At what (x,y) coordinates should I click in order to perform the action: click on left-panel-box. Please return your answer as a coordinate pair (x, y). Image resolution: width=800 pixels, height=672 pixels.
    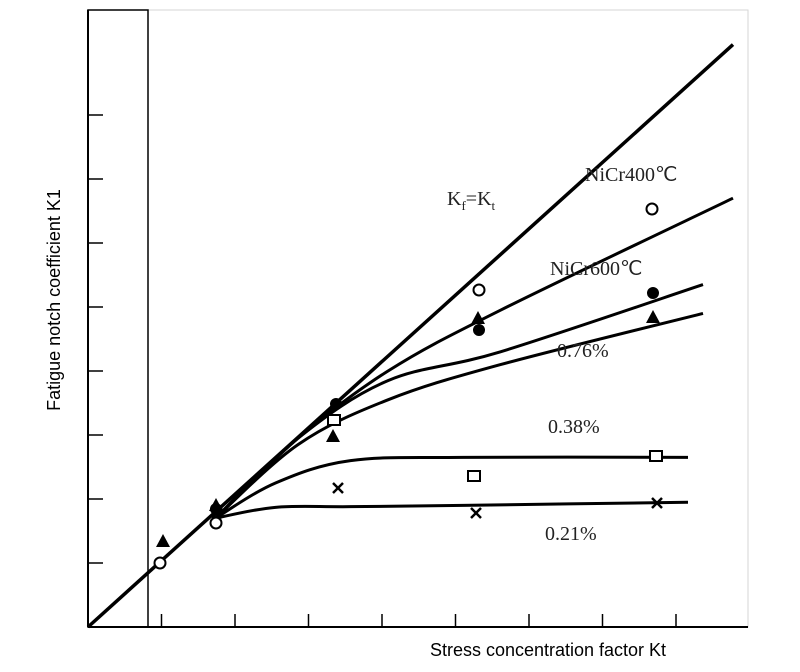
    Looking at the image, I should click on (118, 318).